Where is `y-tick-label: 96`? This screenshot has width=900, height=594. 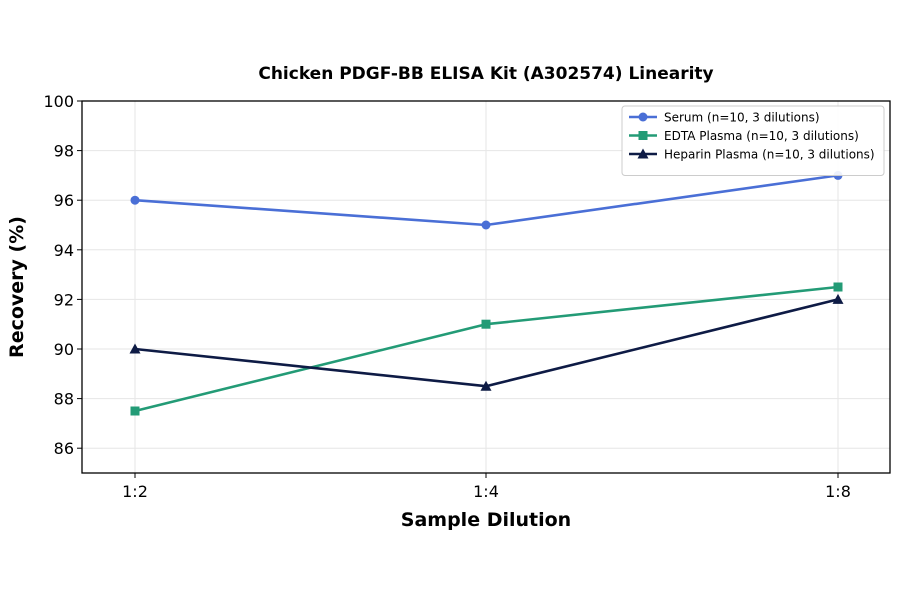
y-tick-label: 96 is located at coordinates (64, 200).